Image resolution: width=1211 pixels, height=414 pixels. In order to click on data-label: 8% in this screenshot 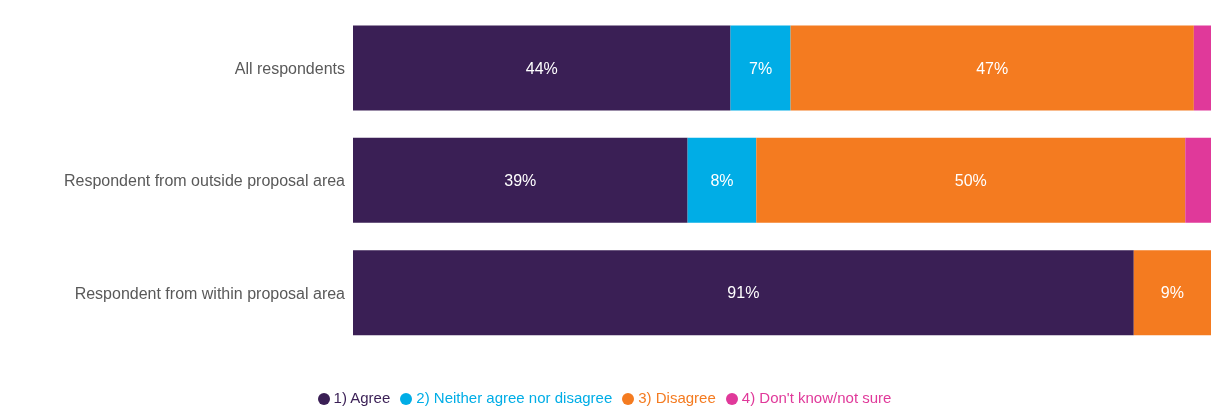, I will do `click(722, 180)`.